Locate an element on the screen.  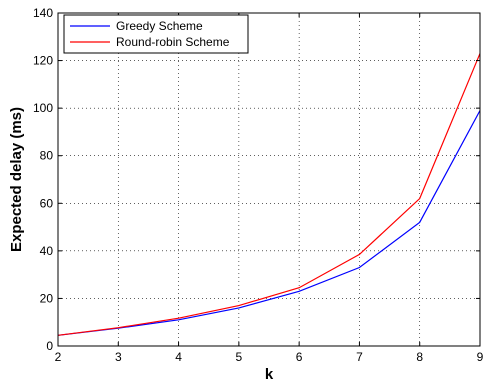
x-tick-label: 5 is located at coordinates (239, 357).